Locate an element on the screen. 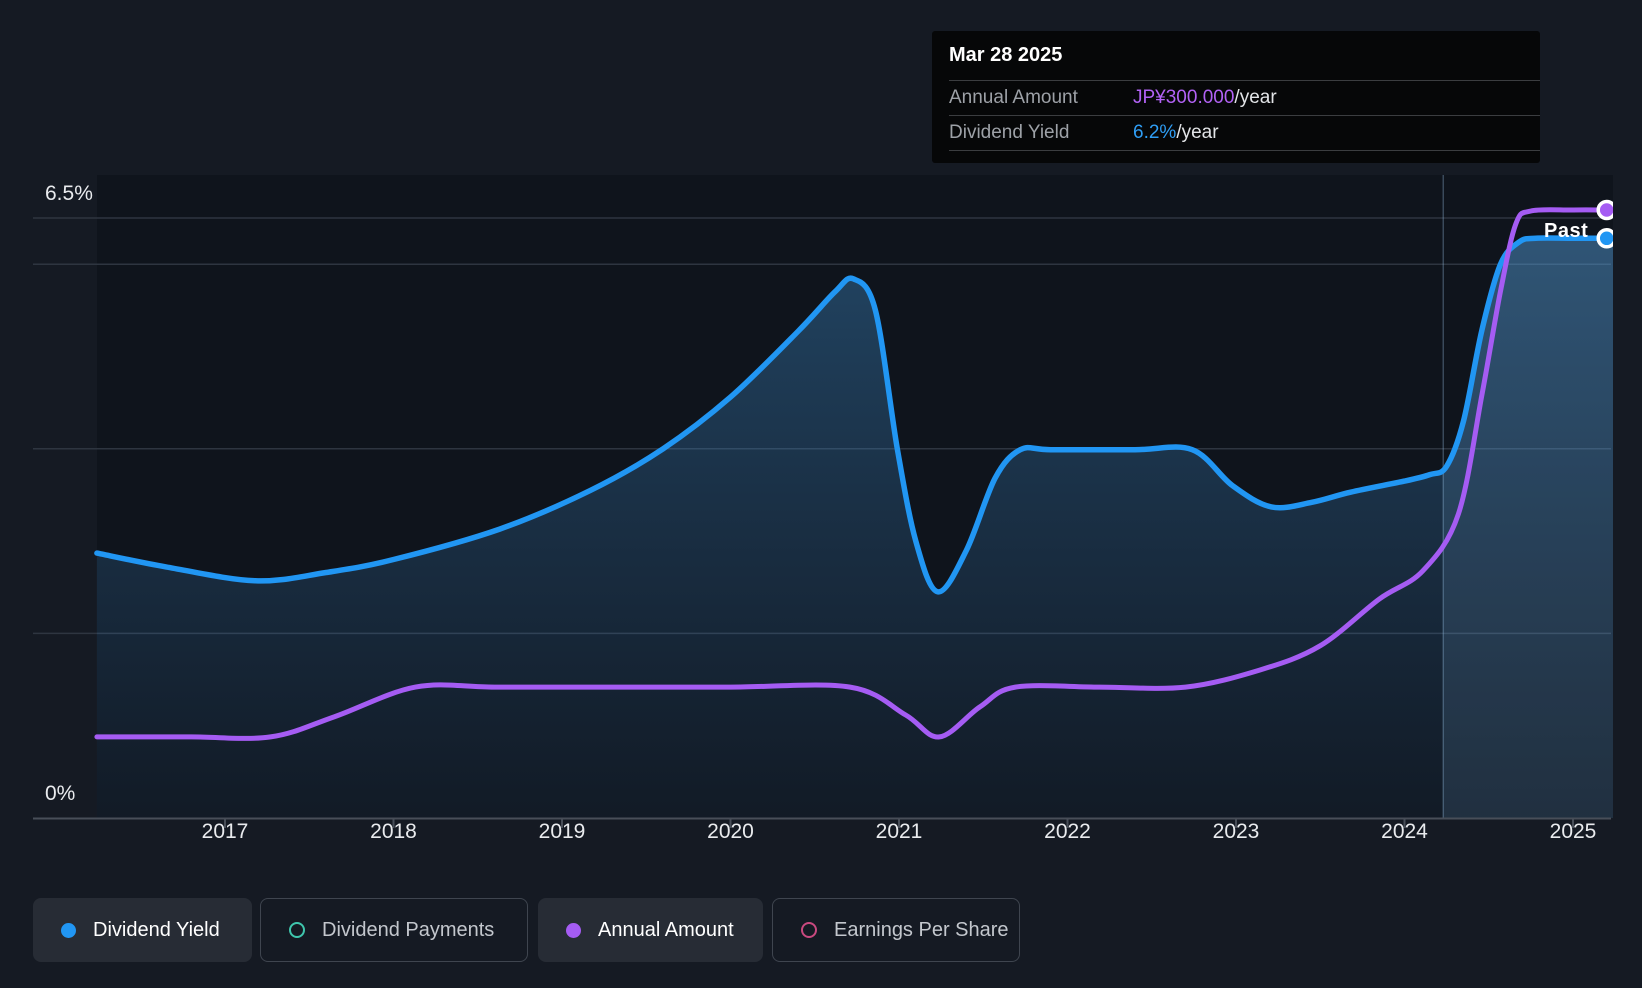 The image size is (1642, 988). x-axis-label: 2021 is located at coordinates (899, 831).